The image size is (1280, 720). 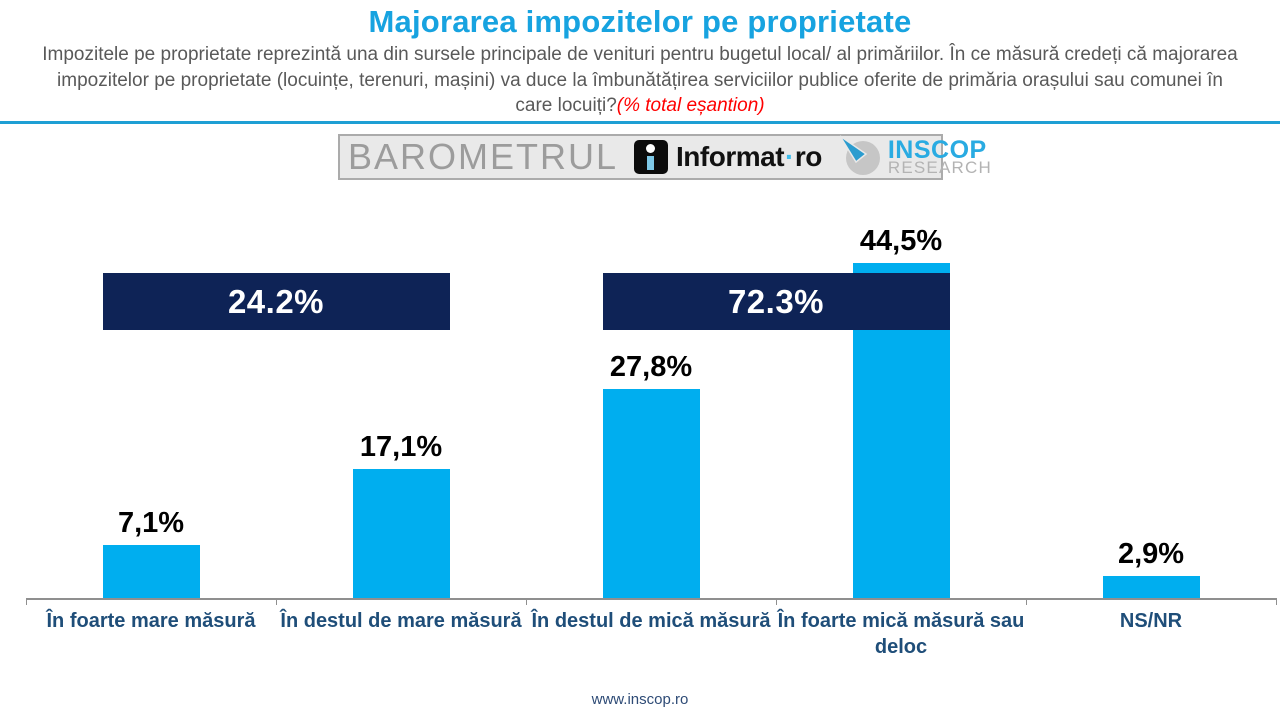 I want to click on informat-i-icon, so click(x=651, y=157).